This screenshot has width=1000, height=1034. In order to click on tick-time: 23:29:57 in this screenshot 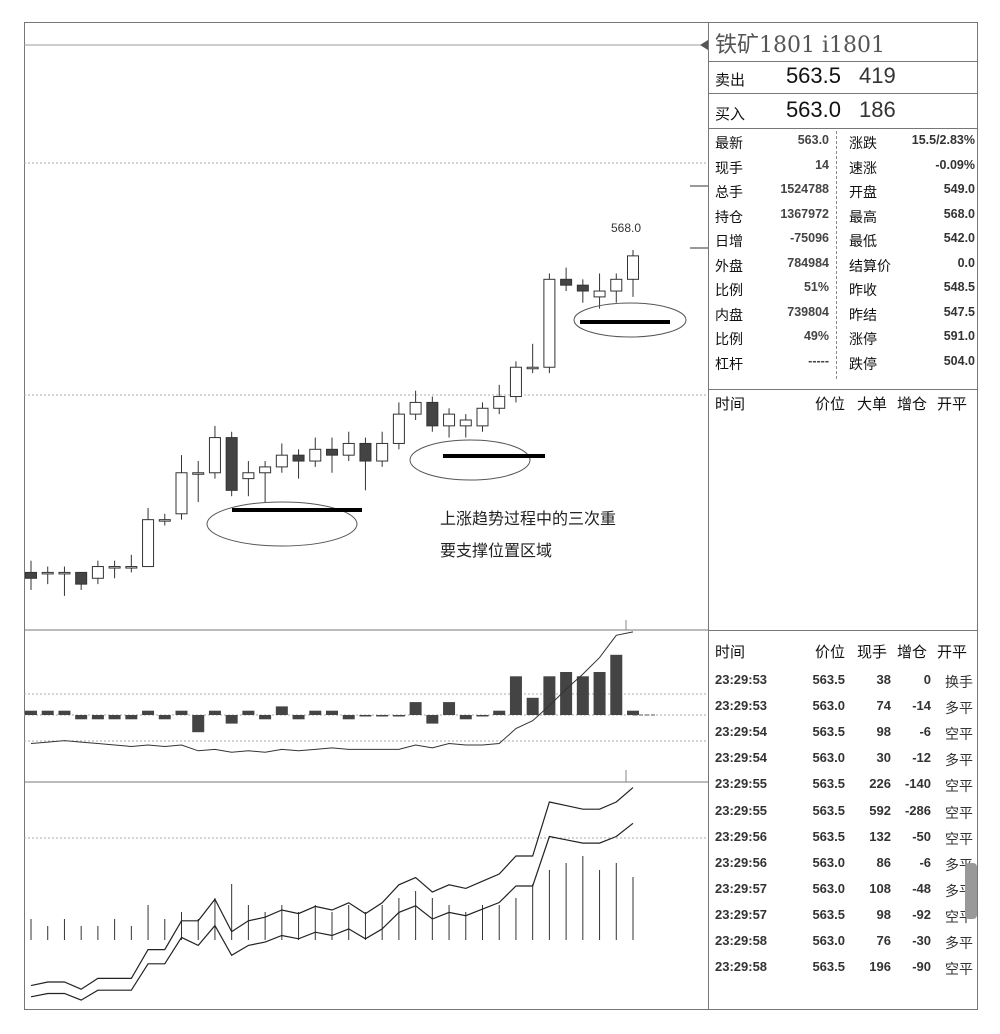, I will do `click(741, 914)`.